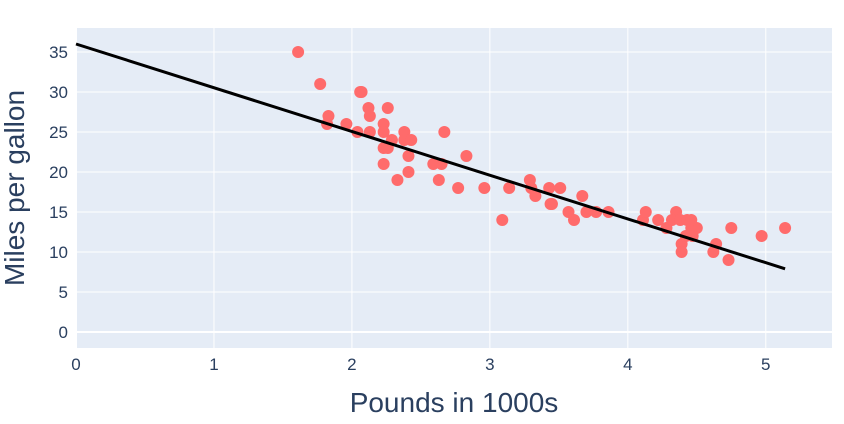 The height and width of the screenshot is (424, 844). Describe the element at coordinates (75, 364) in the screenshot. I see `x-tick-label: 0` at that location.